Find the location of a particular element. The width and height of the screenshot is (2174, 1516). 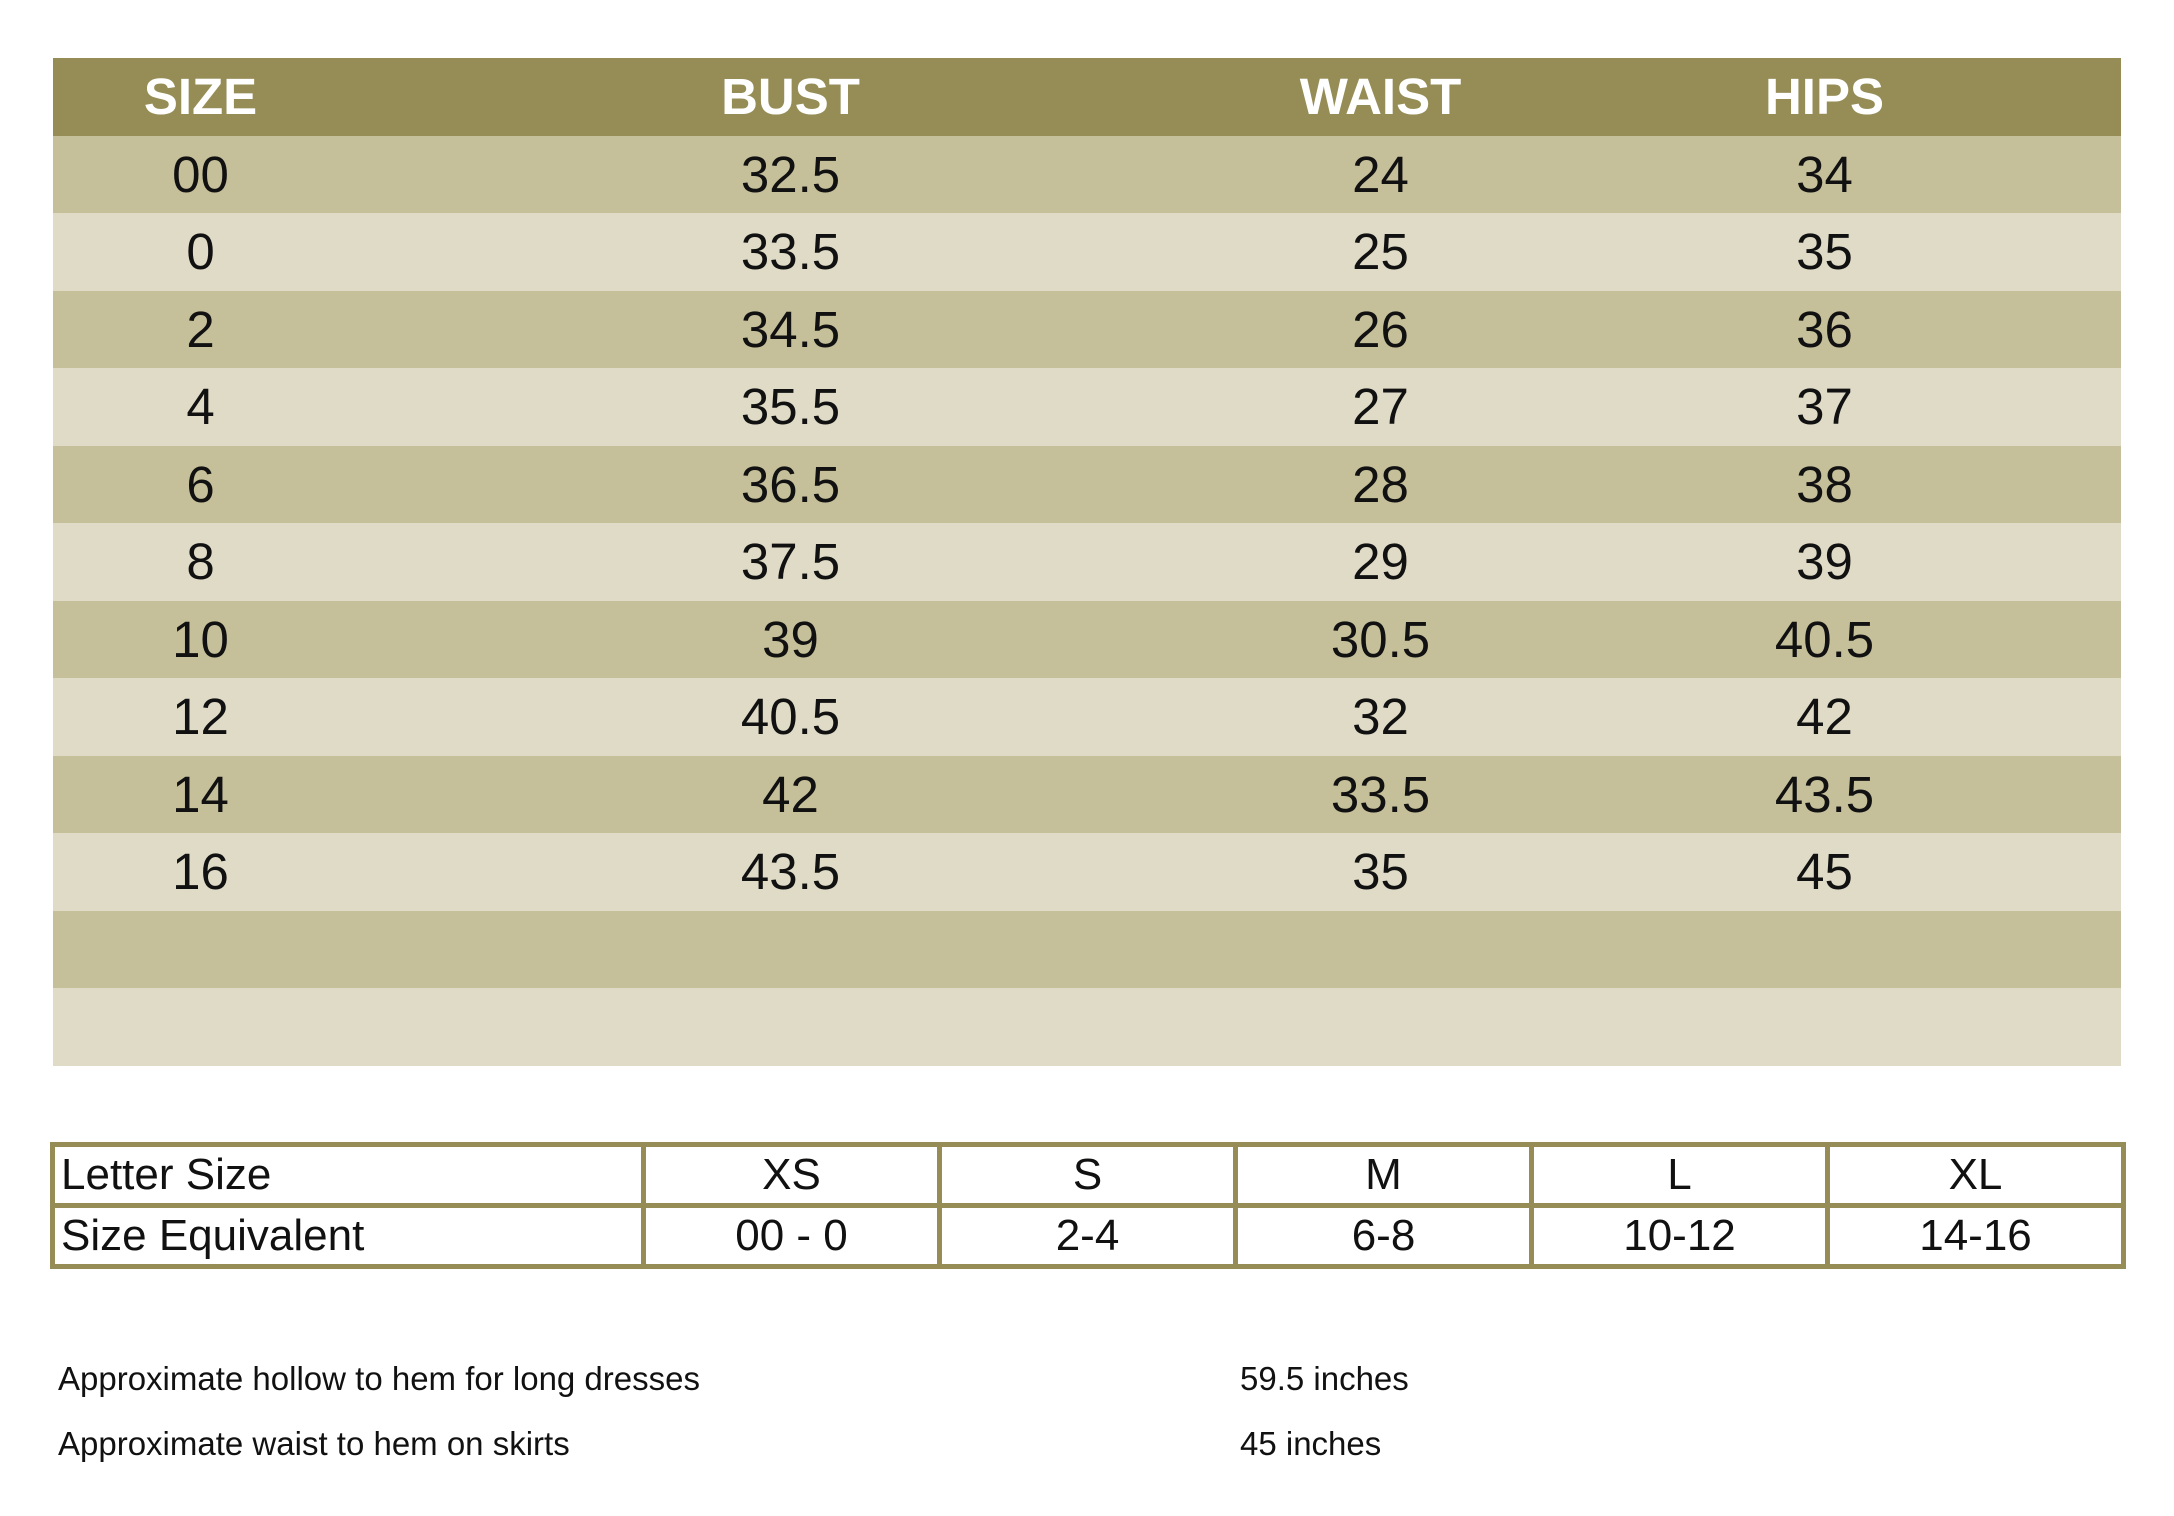

table-row: 12 40.5 32 42 is located at coordinates (1087, 717).